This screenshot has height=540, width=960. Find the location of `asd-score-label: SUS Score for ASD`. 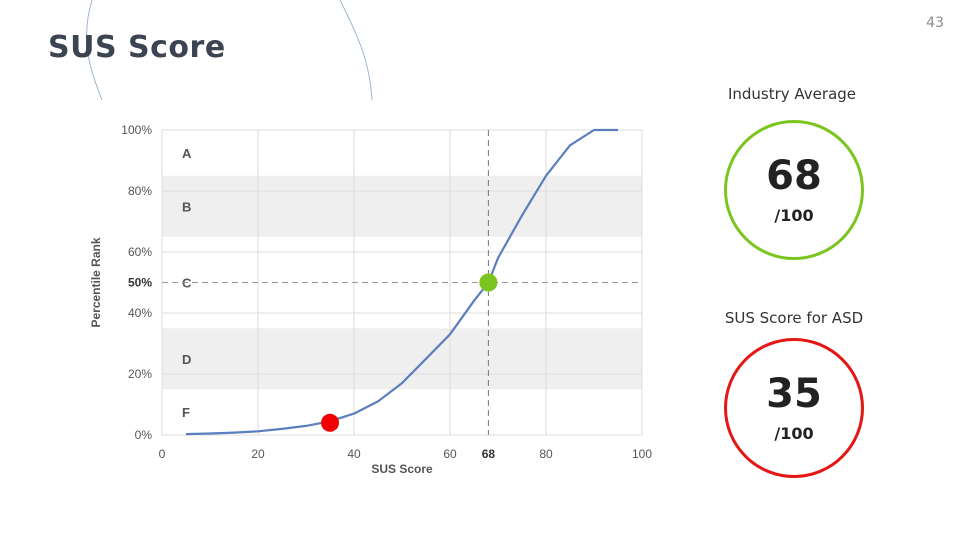

asd-score-label: SUS Score for ASD is located at coordinates (794, 318).